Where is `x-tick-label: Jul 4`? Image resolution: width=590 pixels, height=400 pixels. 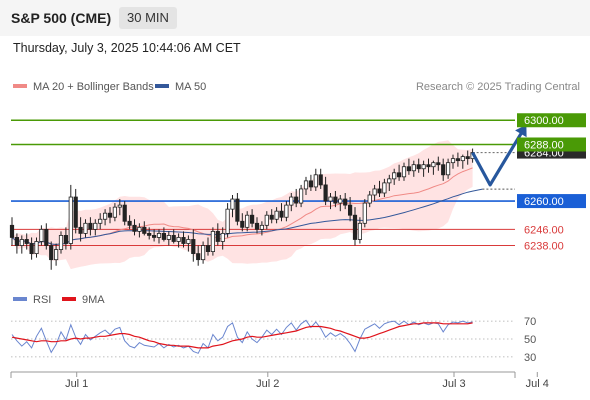 x-tick-label: Jul 4 is located at coordinates (537, 384).